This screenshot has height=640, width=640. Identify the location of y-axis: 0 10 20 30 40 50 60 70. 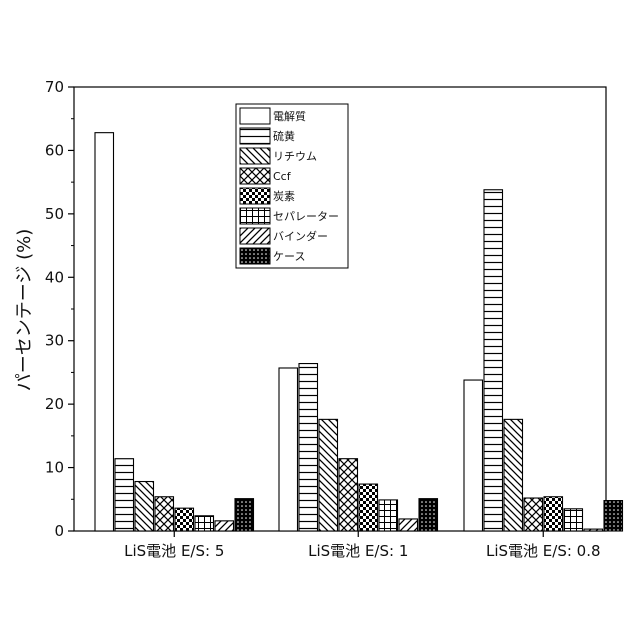
(59, 309).